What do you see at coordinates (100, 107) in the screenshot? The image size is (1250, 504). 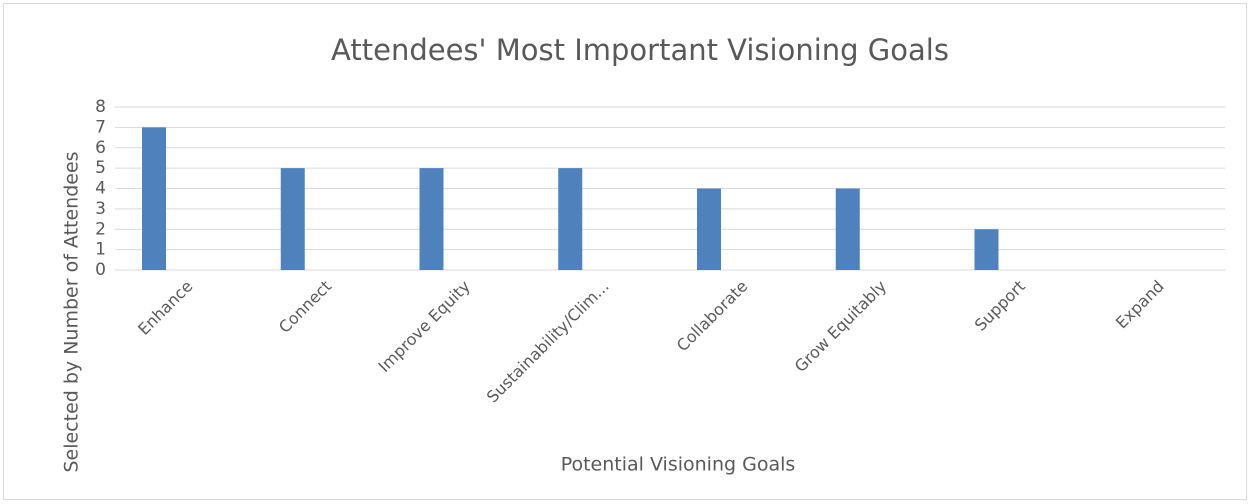 I see `y-tick-label: 8` at bounding box center [100, 107].